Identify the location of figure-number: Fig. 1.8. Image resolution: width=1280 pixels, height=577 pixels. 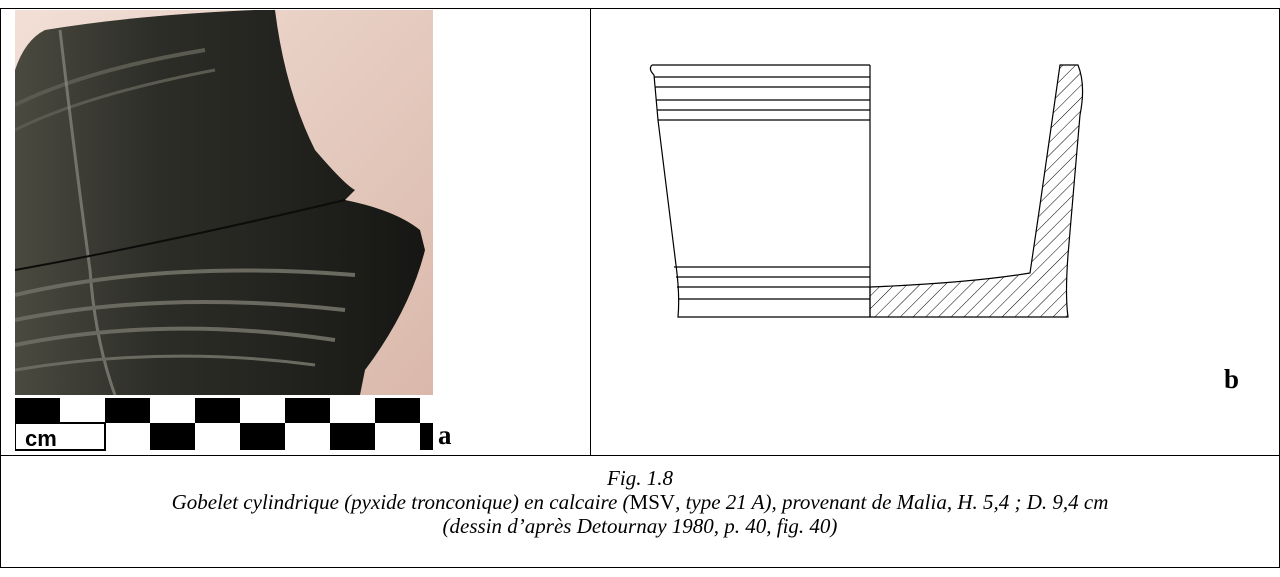
(640, 478).